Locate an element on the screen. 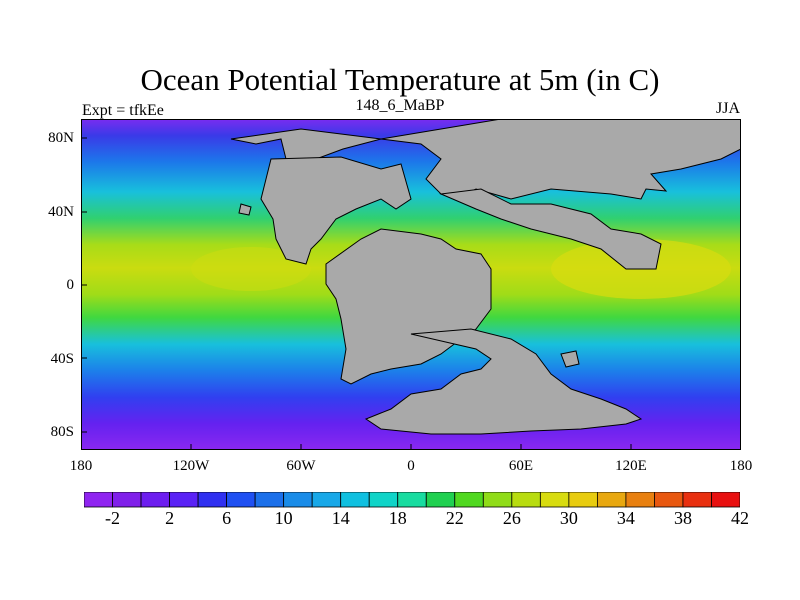  lon-label-120w: 120W is located at coordinates (191, 466).